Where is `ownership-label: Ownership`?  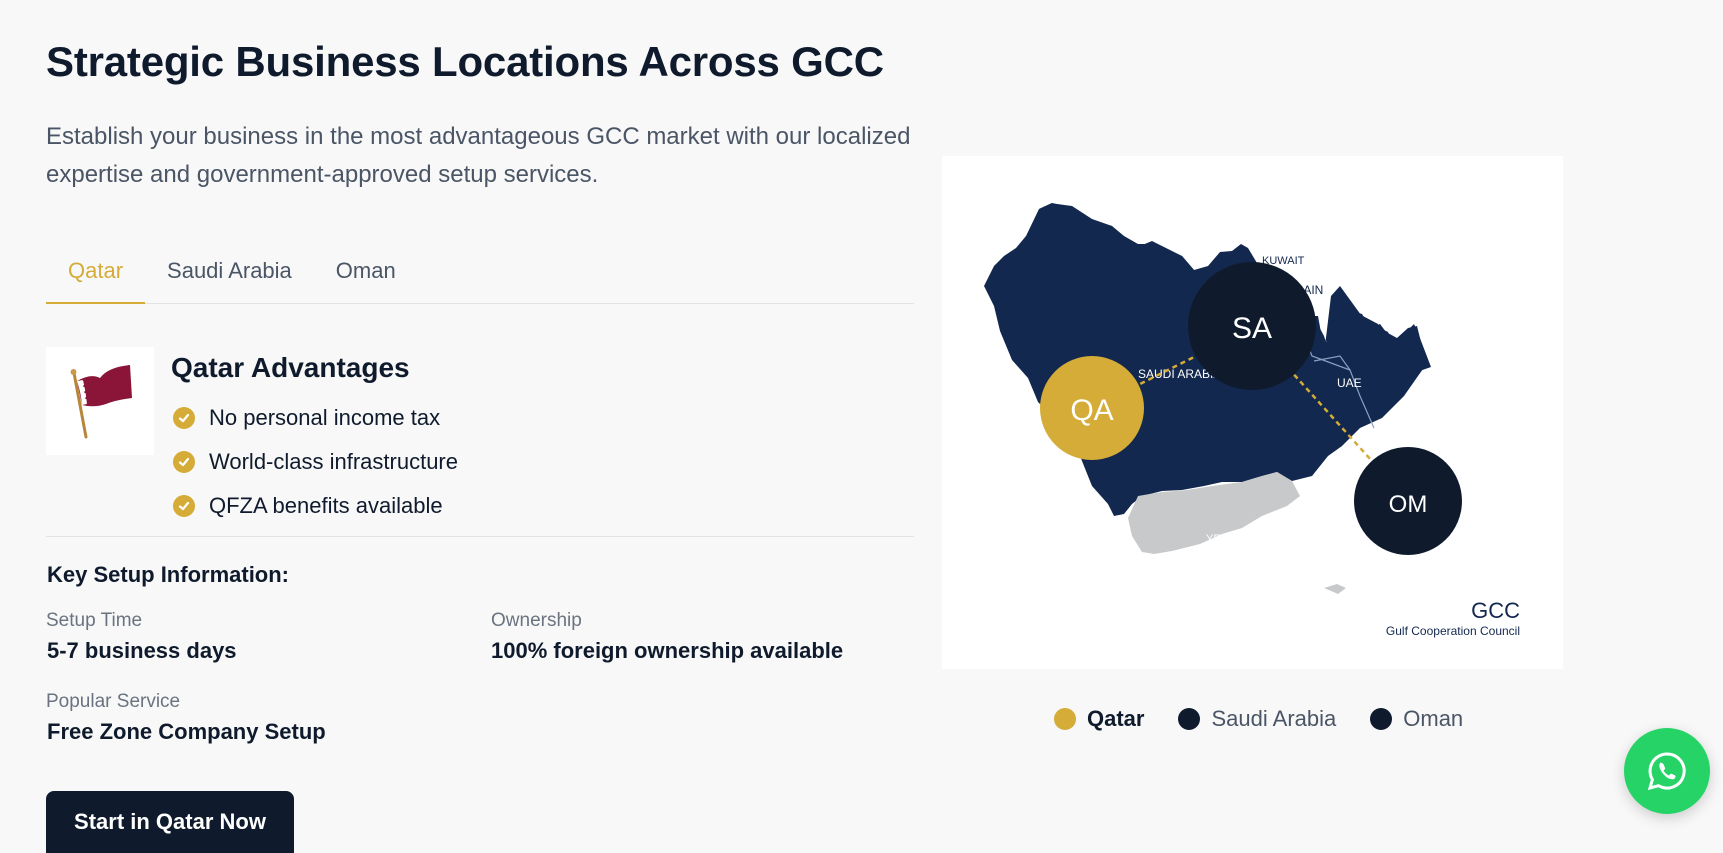
ownership-label: Ownership is located at coordinates (536, 620).